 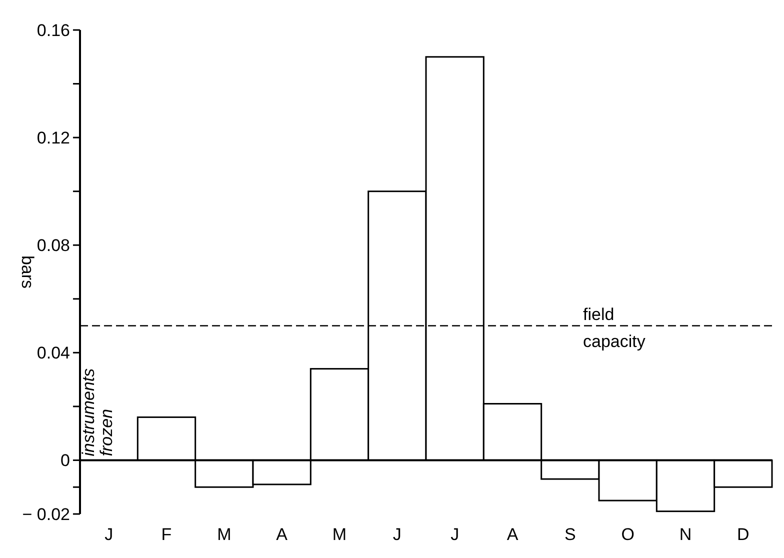 What do you see at coordinates (743, 534) in the screenshot?
I see `x-tick-label: D` at bounding box center [743, 534].